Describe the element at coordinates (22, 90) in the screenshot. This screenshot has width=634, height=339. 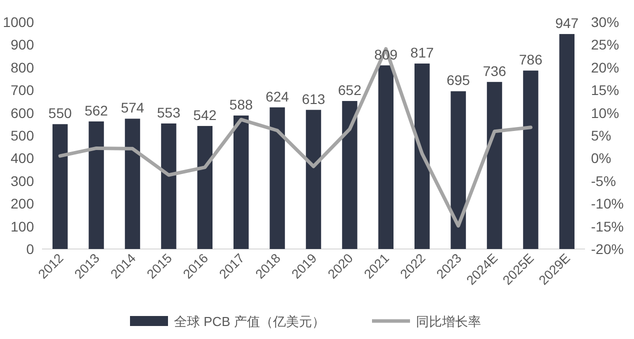
I see `y-tick-label: 700` at that location.